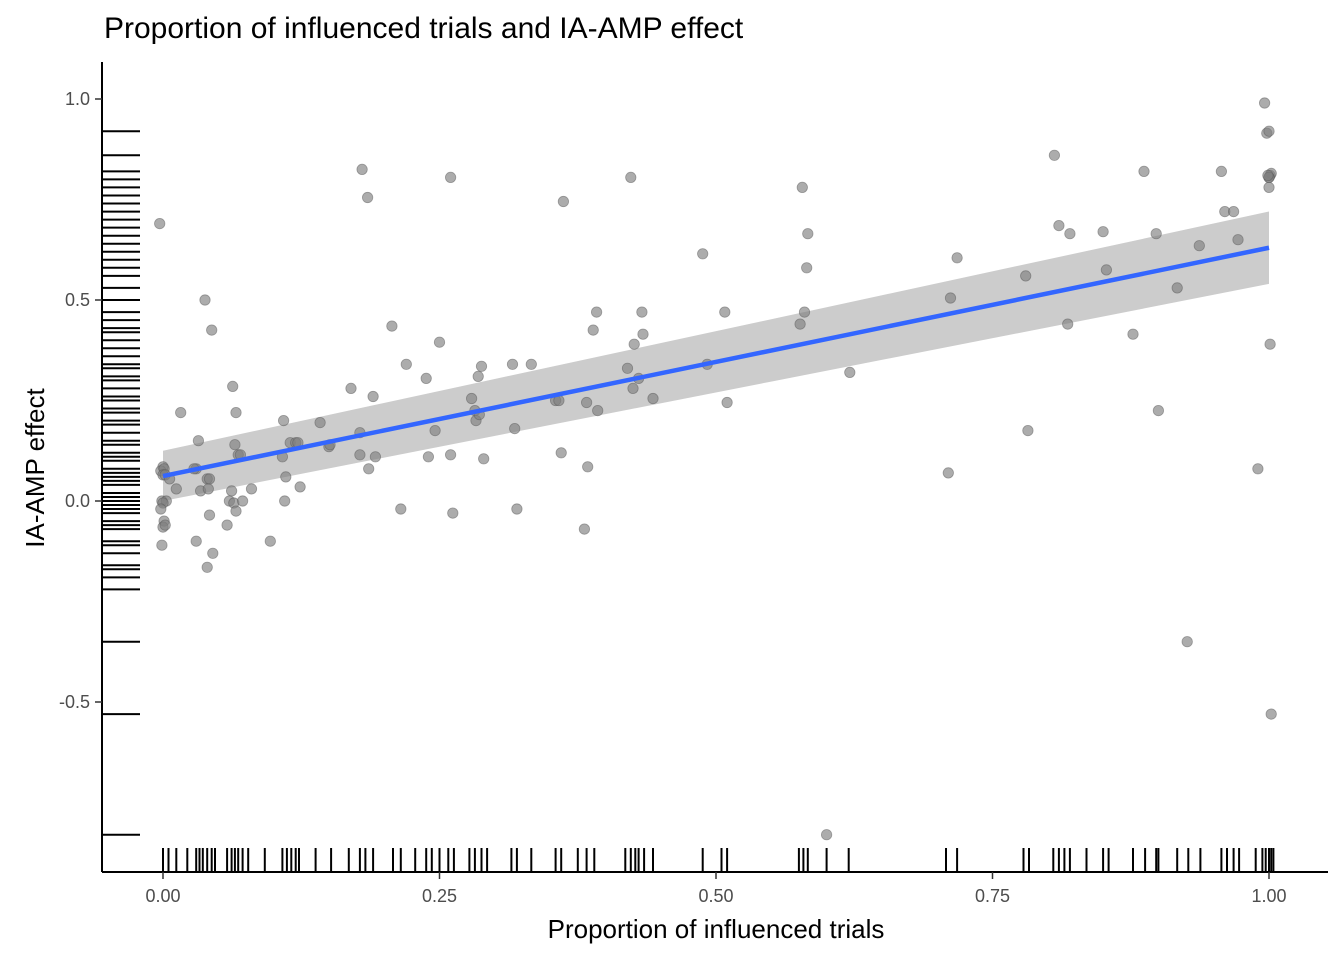  I want to click on y-rug, so click(121, 483).